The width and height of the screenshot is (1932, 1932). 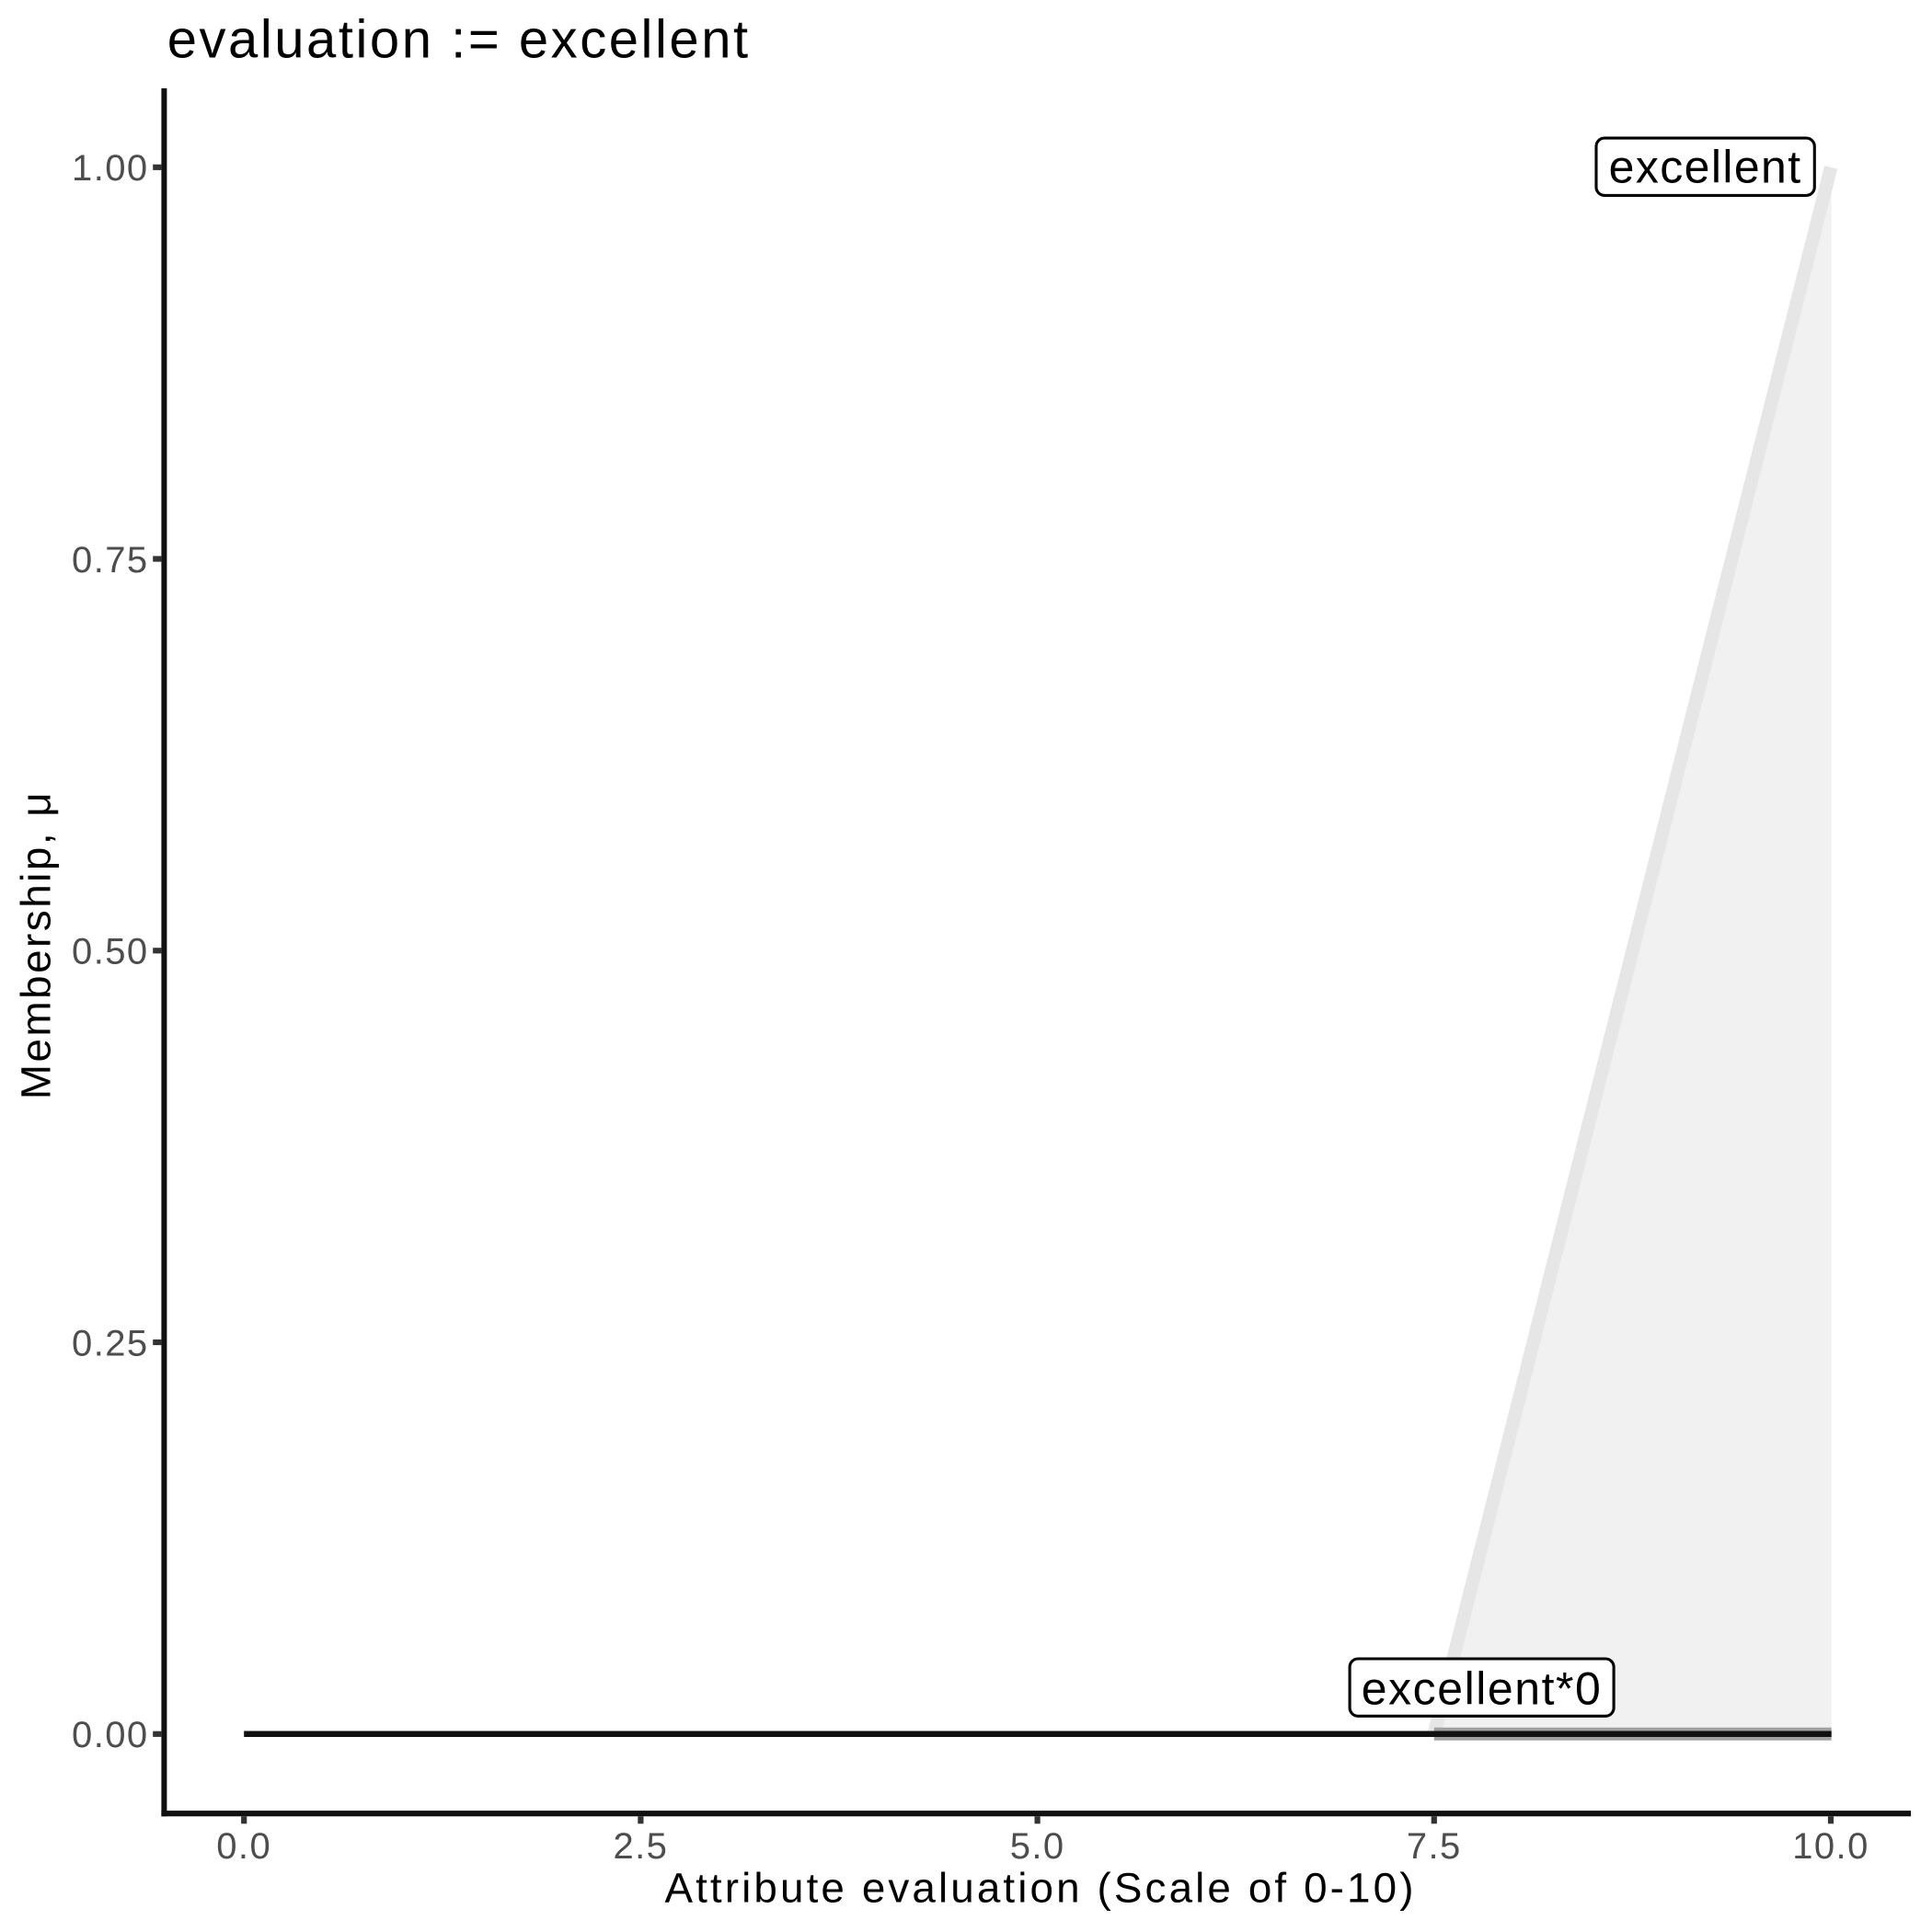 What do you see at coordinates (110, 560) in the screenshot?
I see `svg-text: 0.75` at bounding box center [110, 560].